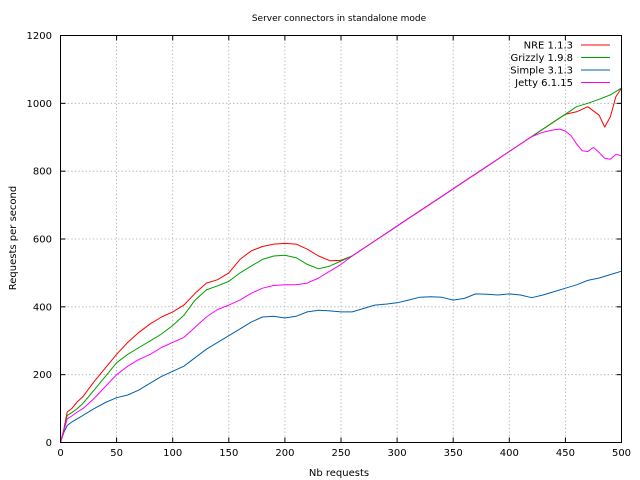 The image size is (640, 480). Describe the element at coordinates (621, 453) in the screenshot. I see `x-tick-label: 500` at that location.